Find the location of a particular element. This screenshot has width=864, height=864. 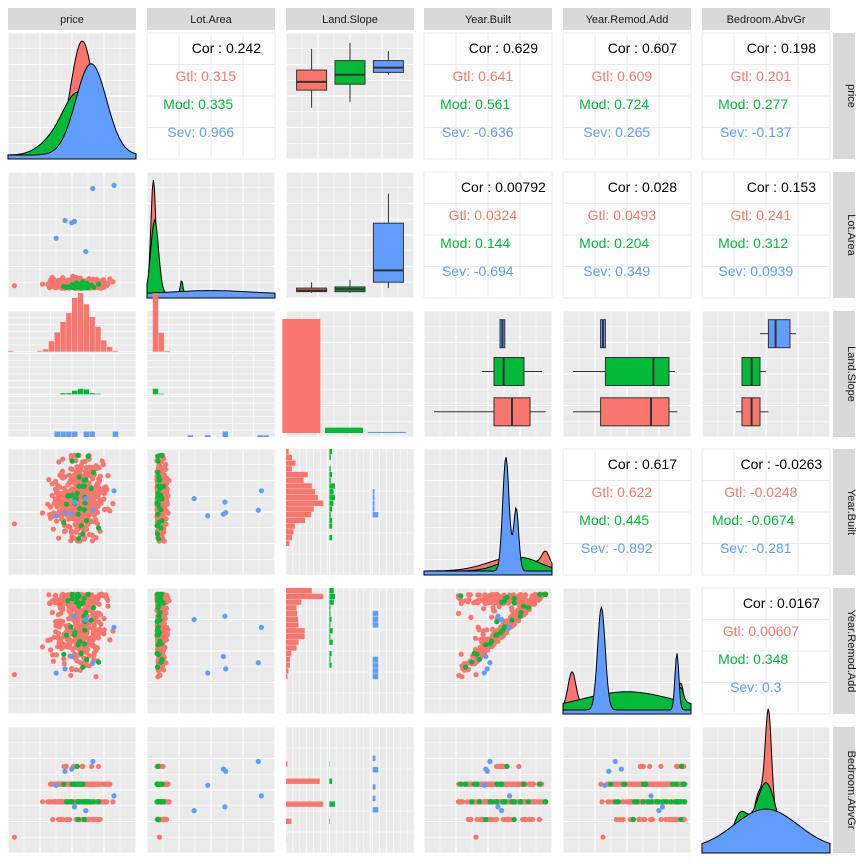

density-price is located at coordinates (72, 100).